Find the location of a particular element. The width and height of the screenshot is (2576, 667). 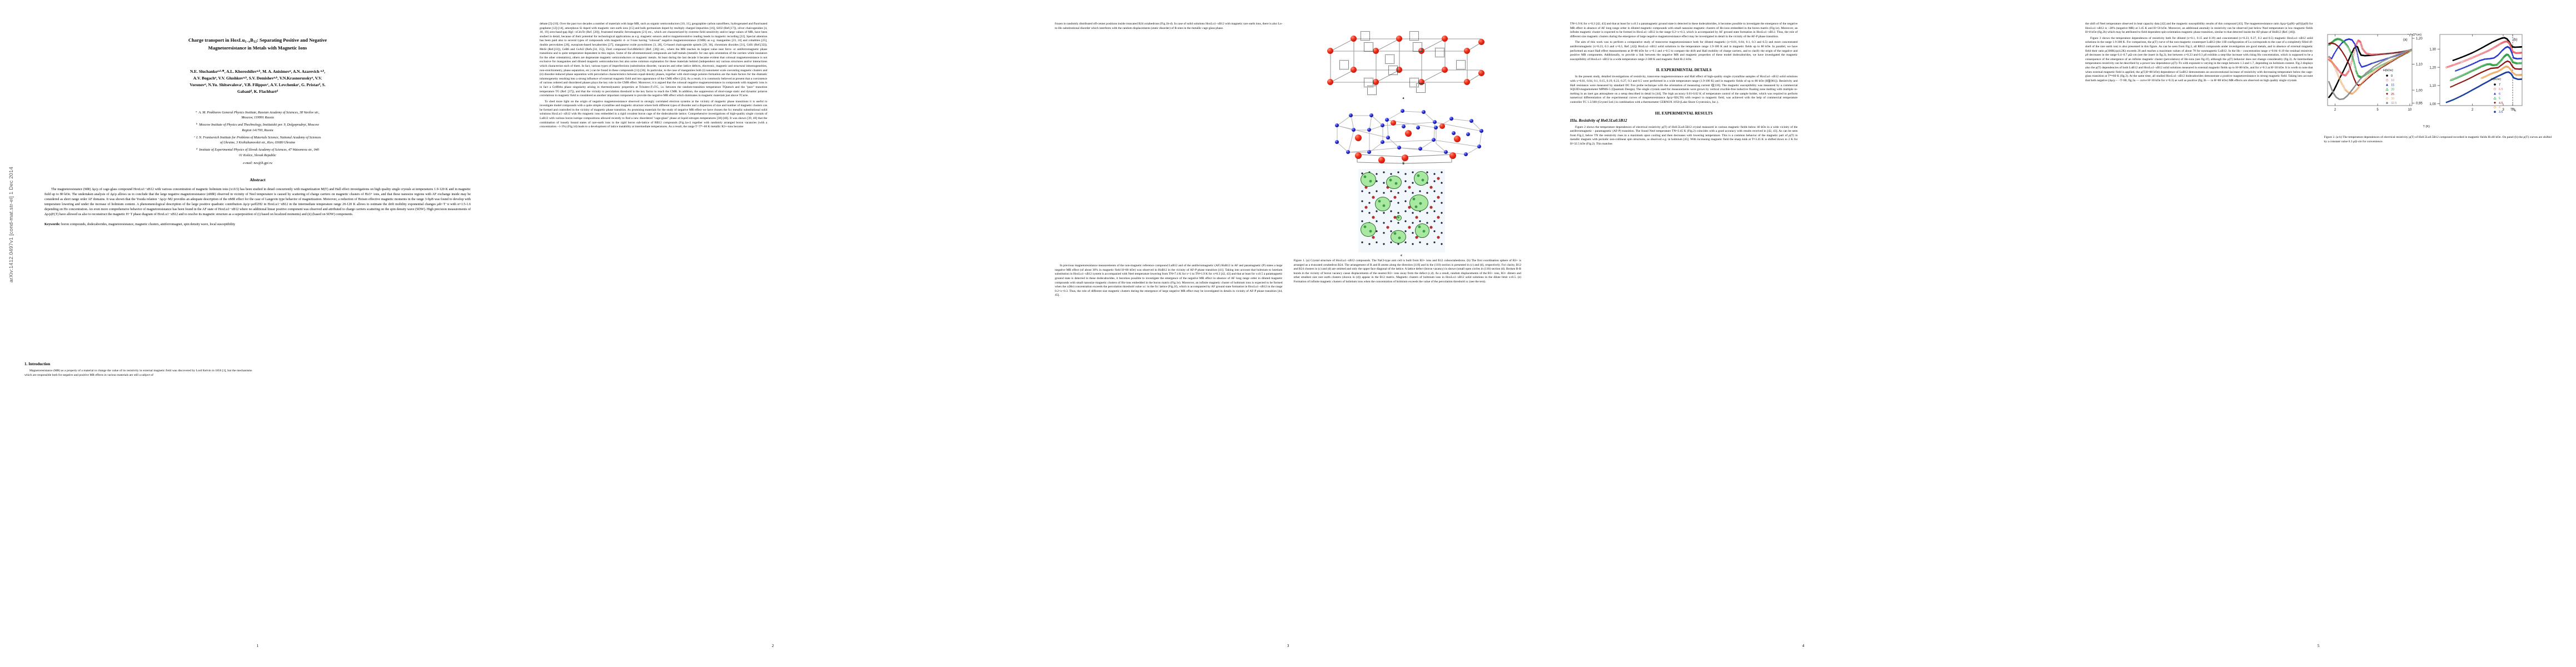

svg-text: 3 is located at coordinates (2503, 110).